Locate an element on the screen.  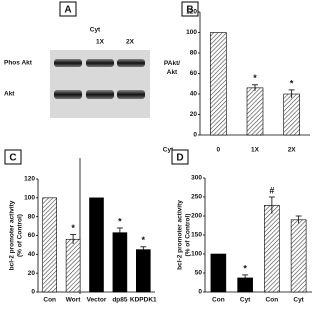
y-axis-label: PAkt/ is located at coordinates (172, 63).